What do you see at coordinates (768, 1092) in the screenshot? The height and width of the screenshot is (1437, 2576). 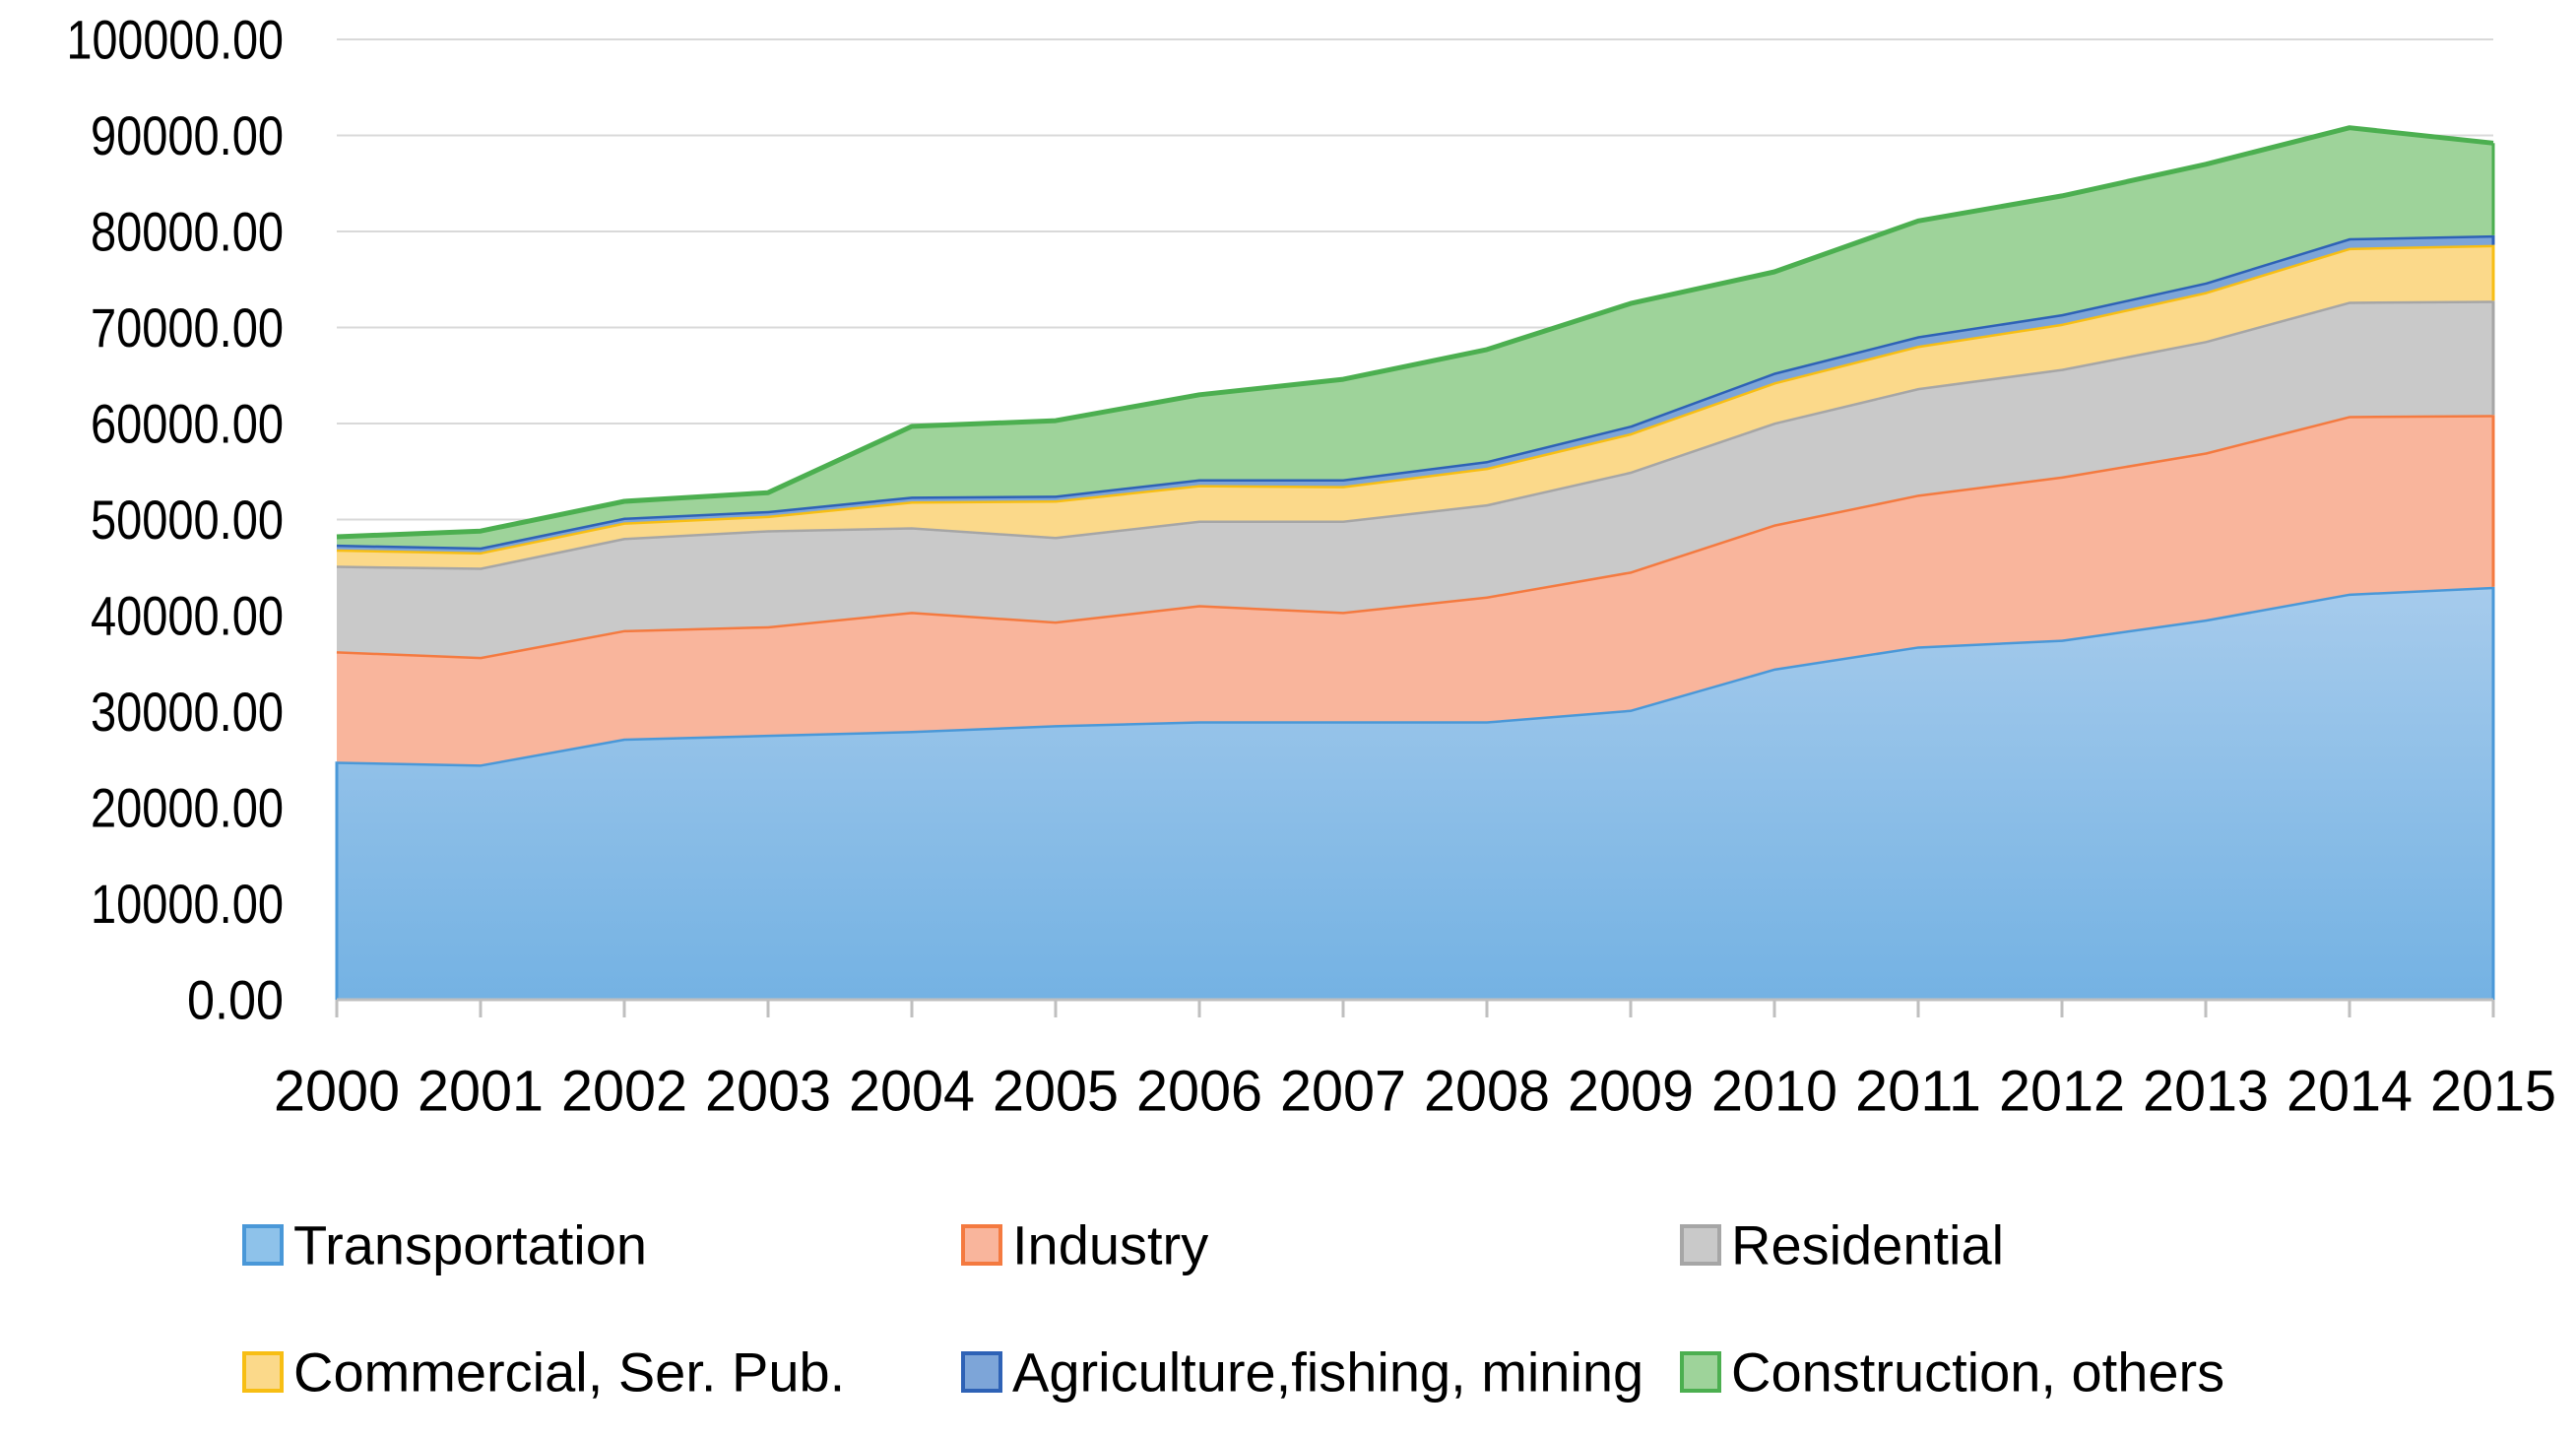 I see `x-tick-label: 2003` at bounding box center [768, 1092].